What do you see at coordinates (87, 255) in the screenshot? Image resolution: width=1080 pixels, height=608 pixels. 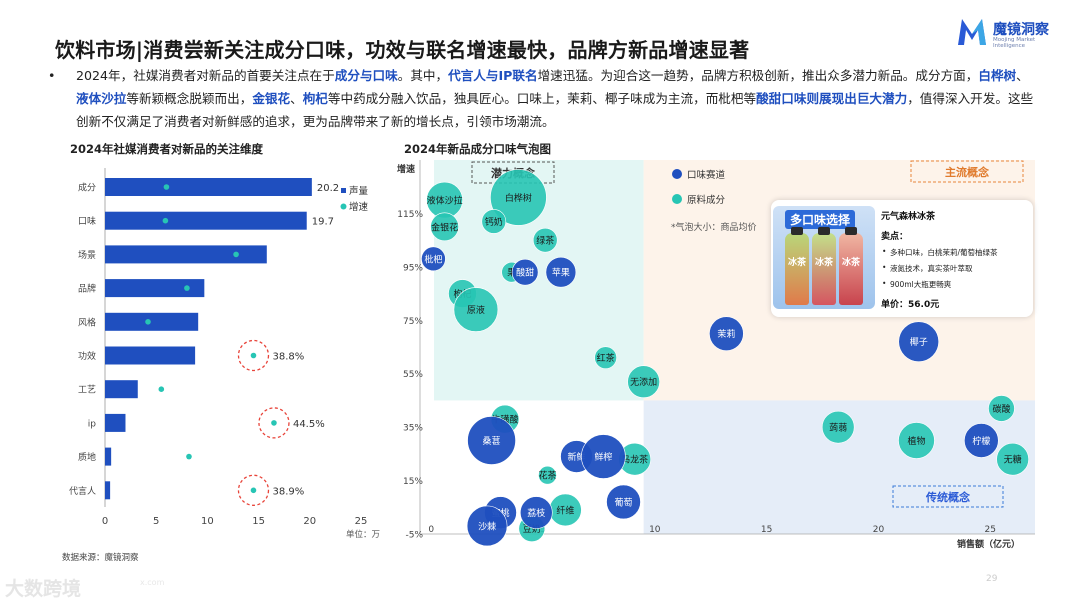 I see `category-label: 场景` at bounding box center [87, 255].